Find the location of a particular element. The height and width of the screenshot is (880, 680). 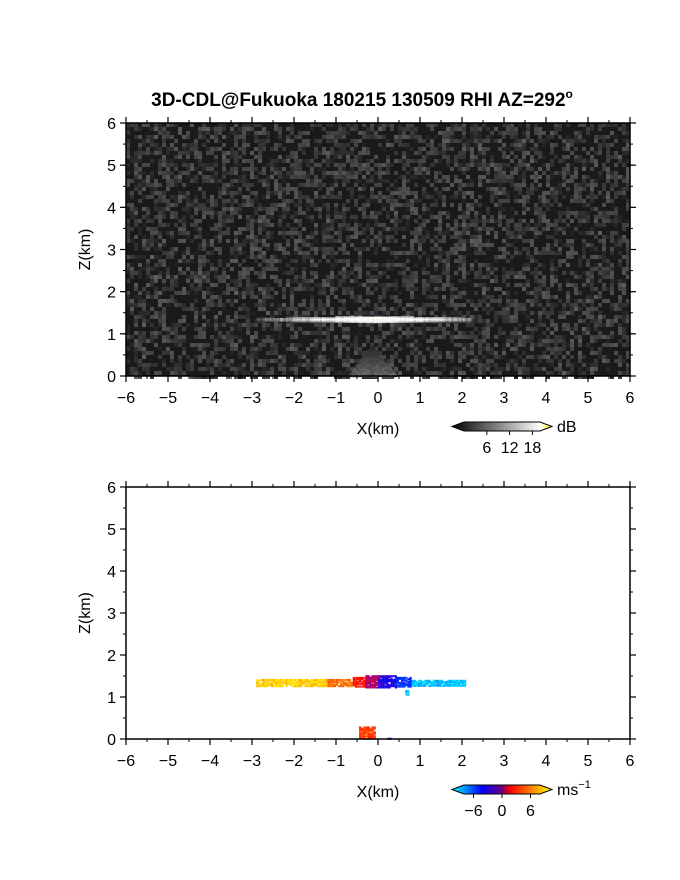

snr-colorbar: 6 12 18 dB is located at coordinates (513, 438).